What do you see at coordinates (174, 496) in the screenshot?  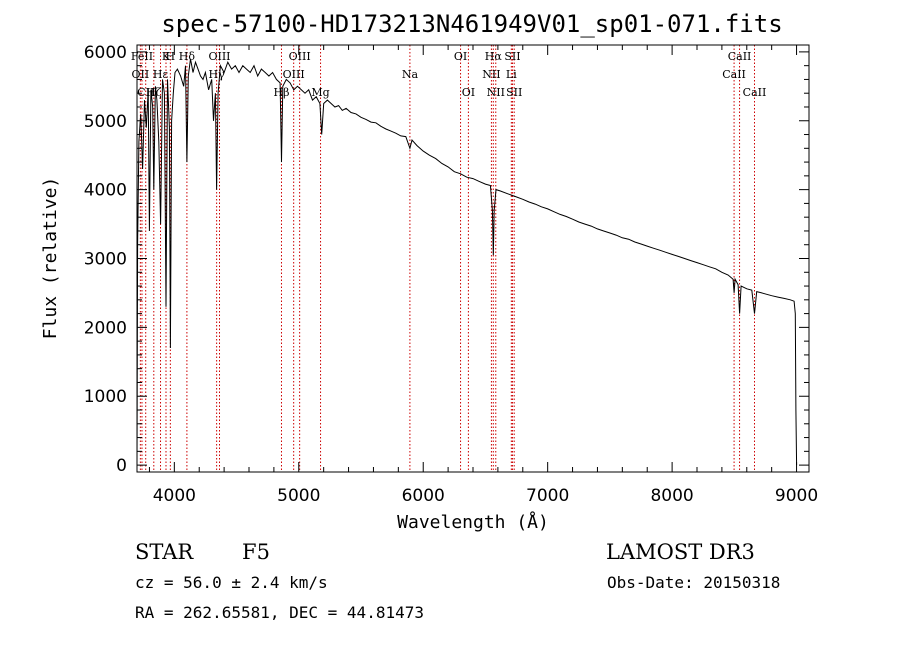 I see `x-tick-label: 4000` at bounding box center [174, 496].